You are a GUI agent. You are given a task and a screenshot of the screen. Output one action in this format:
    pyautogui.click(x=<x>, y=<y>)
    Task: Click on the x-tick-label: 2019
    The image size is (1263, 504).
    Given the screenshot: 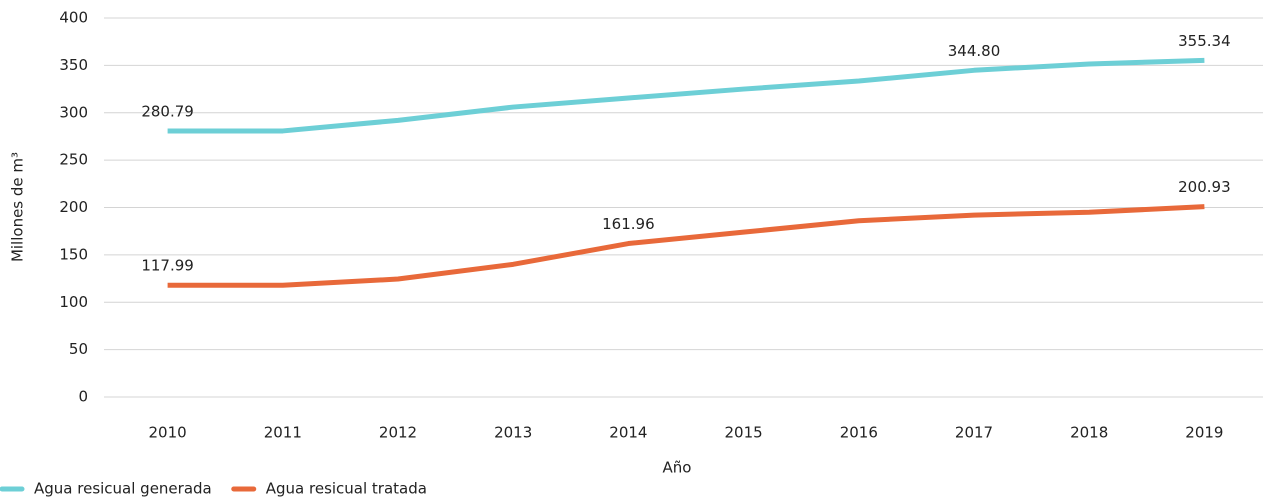 What is the action you would take?
    pyautogui.click(x=1204, y=433)
    